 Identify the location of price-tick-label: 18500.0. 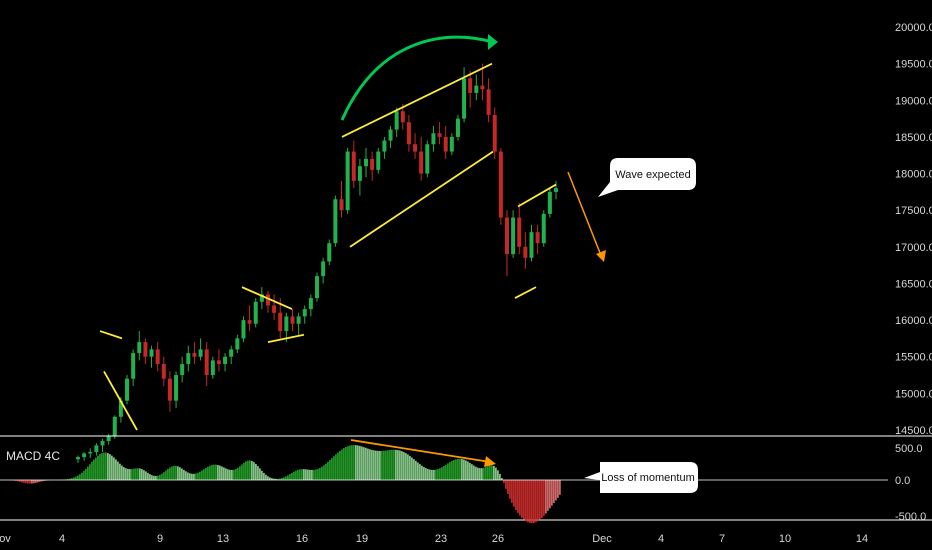
(913, 138).